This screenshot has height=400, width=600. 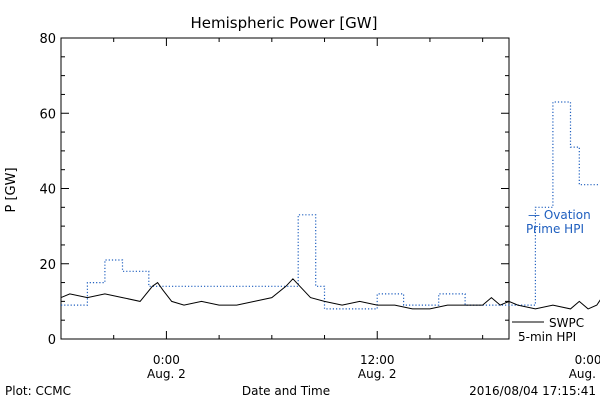 I want to click on y-tick-label: 40, so click(x=47, y=190).